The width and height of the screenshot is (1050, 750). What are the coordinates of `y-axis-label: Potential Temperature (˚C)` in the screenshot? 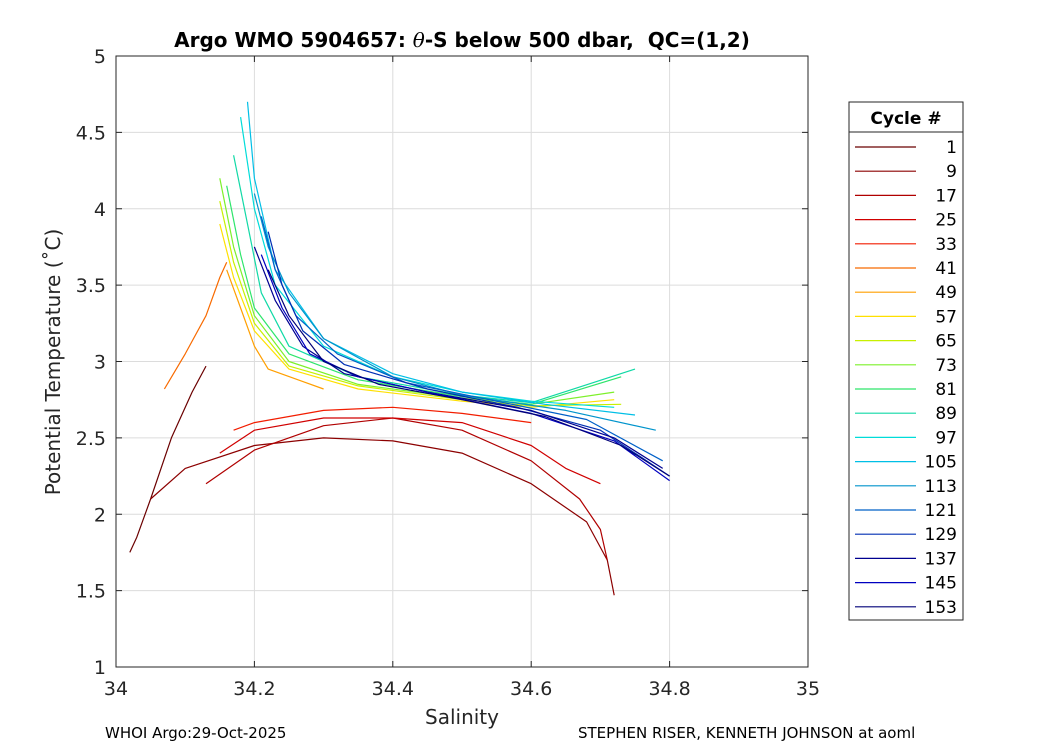 It's located at (53, 362).